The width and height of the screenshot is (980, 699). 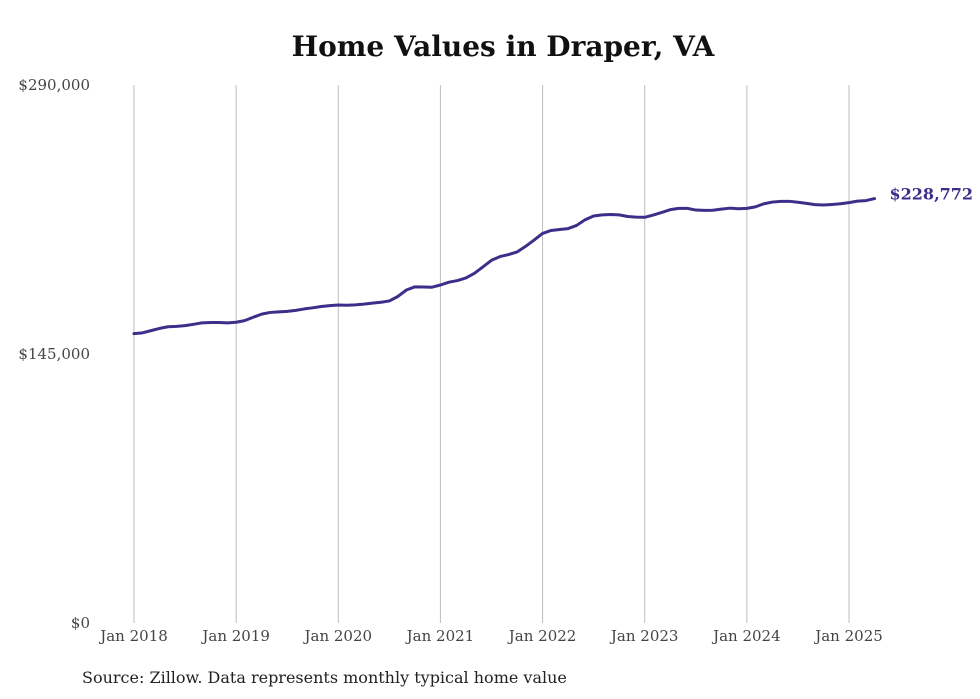 What do you see at coordinates (80, 623) in the screenshot?
I see `y-tick-label: $0` at bounding box center [80, 623].